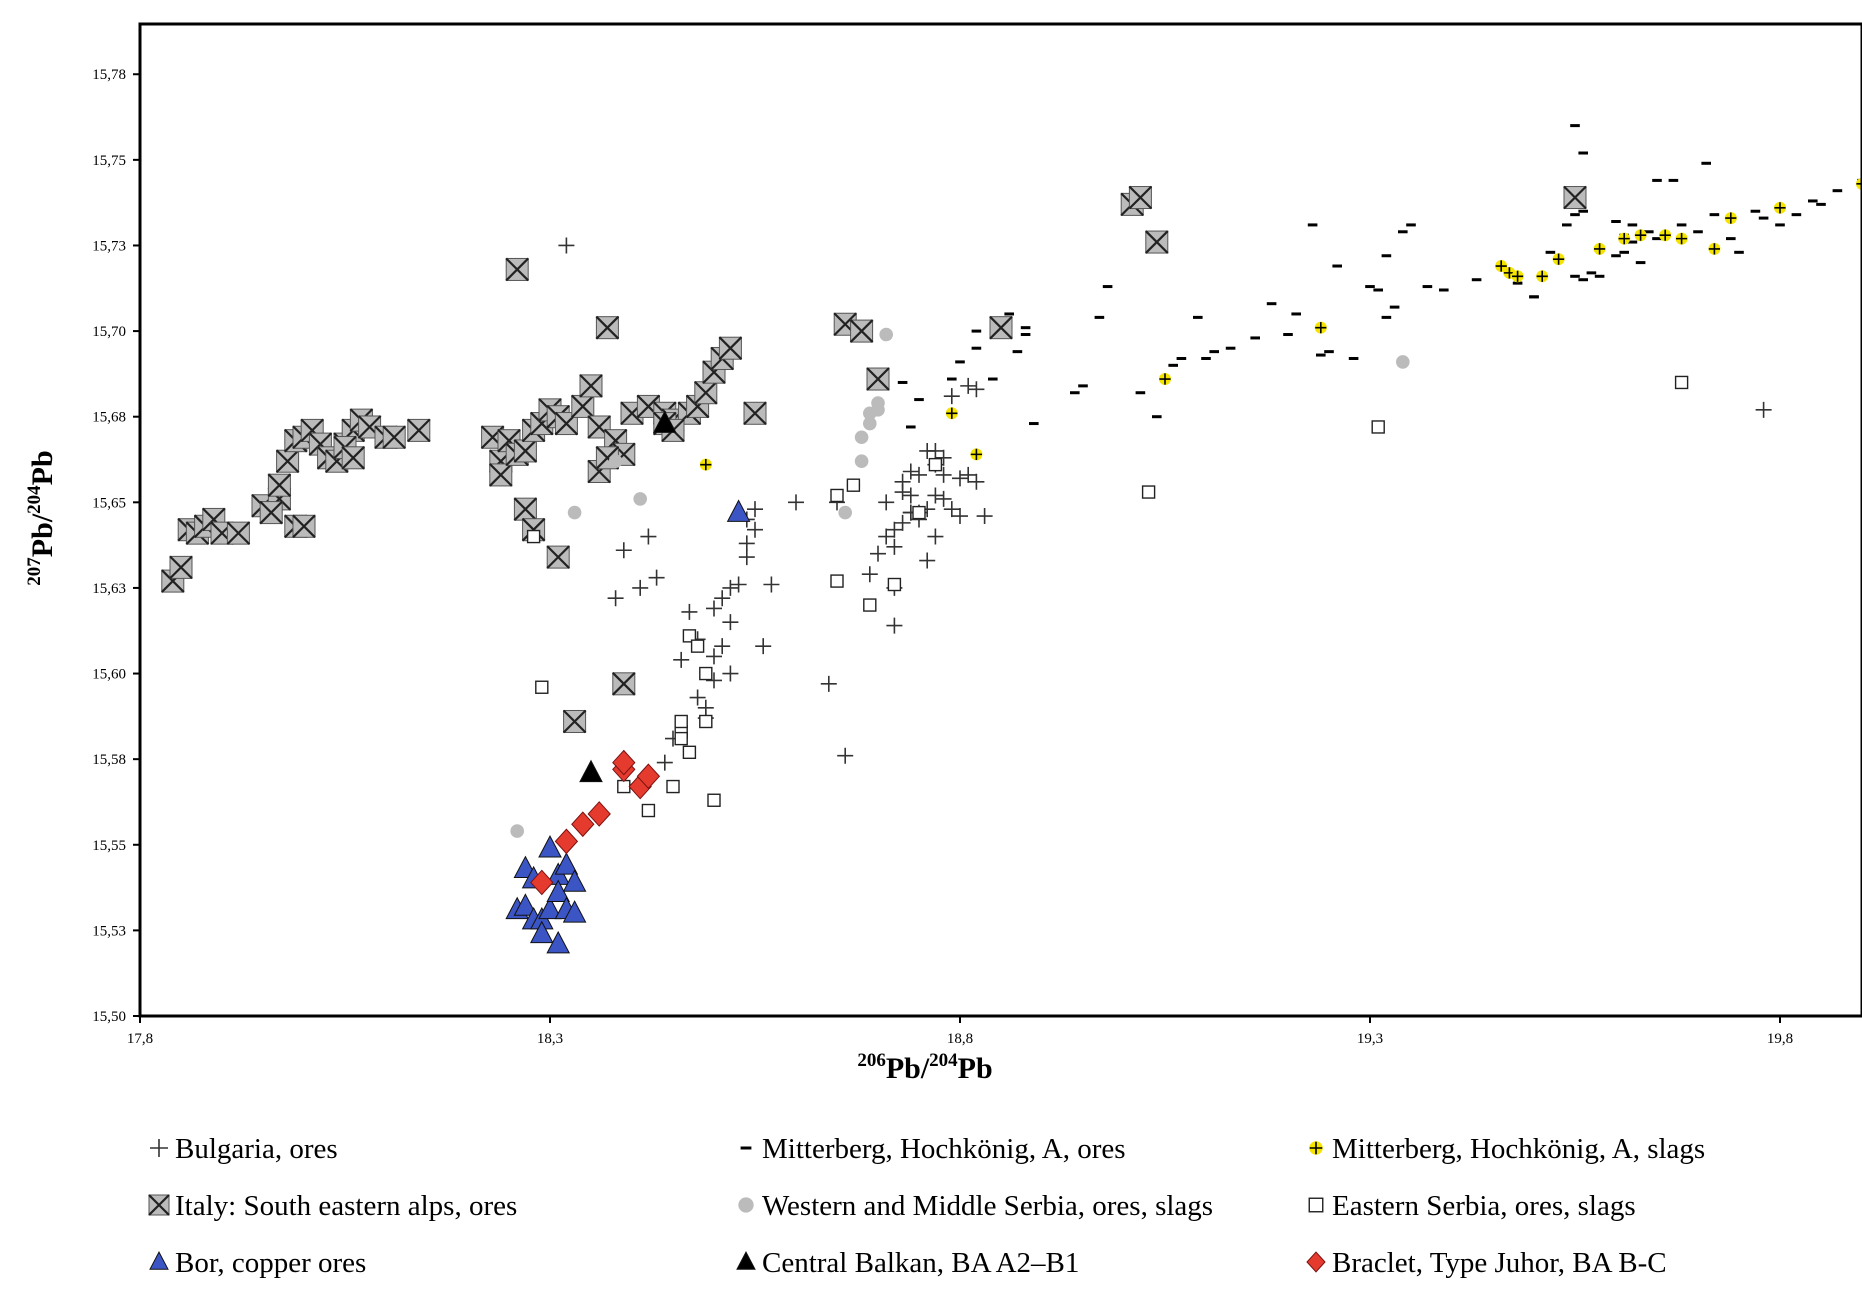 The height and width of the screenshot is (1311, 1862). I want to click on x-tick-labels: 17,8 18,3 18,8 19,3 19,8, so click(960, 1039).